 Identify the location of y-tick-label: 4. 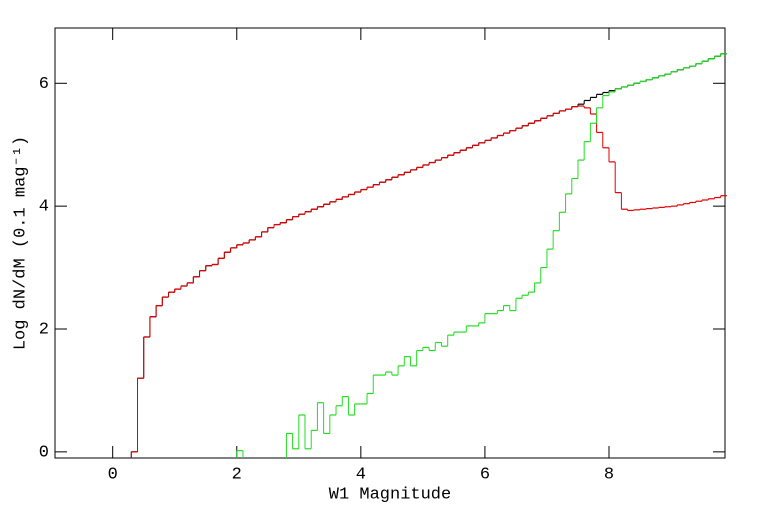
(44, 207).